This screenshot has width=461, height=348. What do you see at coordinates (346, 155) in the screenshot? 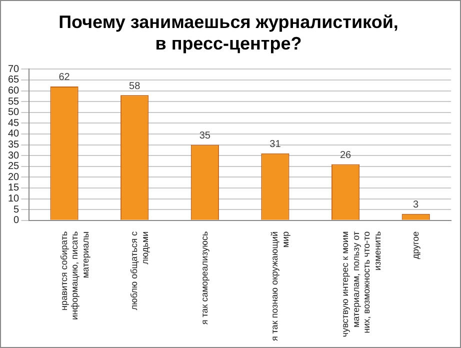
I see `data-label: 26` at bounding box center [346, 155].